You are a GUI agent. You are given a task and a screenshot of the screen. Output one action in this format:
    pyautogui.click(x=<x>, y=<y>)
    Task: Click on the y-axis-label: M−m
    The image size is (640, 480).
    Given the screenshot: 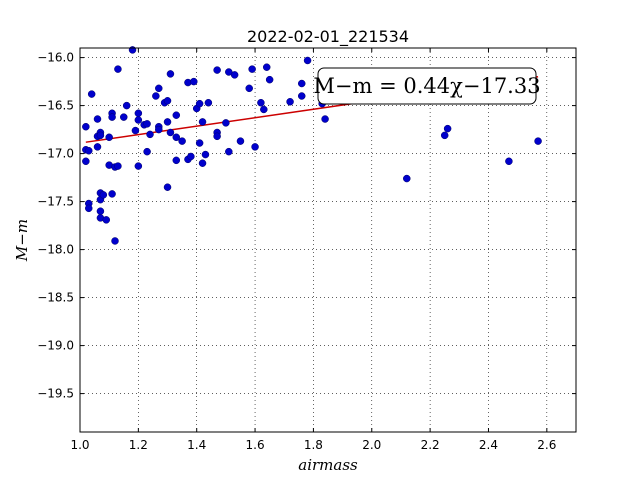 What is the action you would take?
    pyautogui.click(x=22, y=240)
    